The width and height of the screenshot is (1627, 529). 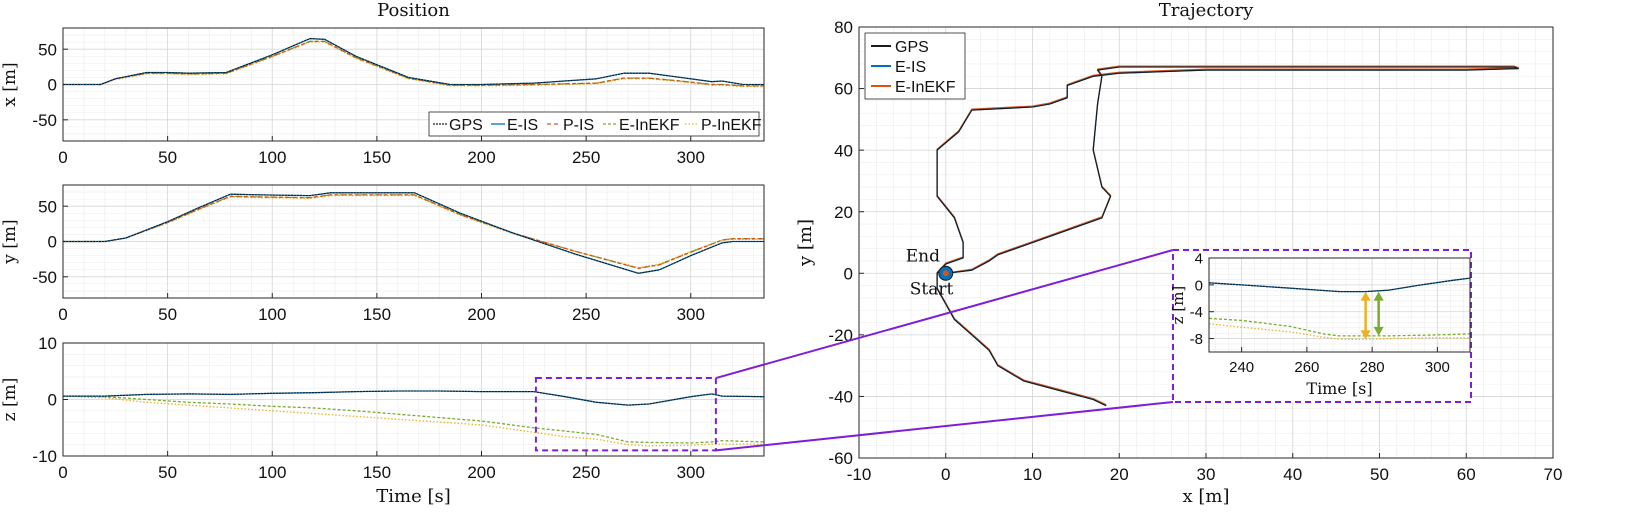 I want to click on chart-title: Trajectory, so click(x=1206, y=10).